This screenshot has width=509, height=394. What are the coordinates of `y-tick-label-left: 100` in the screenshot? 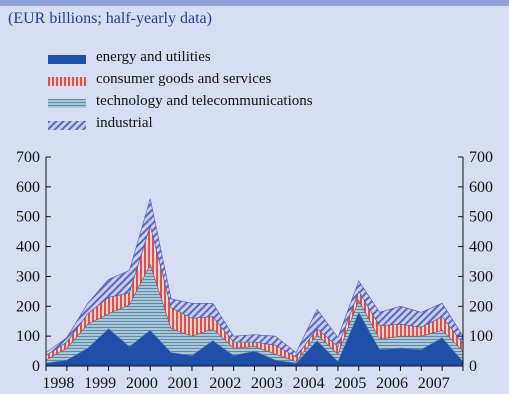 It's located at (28, 336).